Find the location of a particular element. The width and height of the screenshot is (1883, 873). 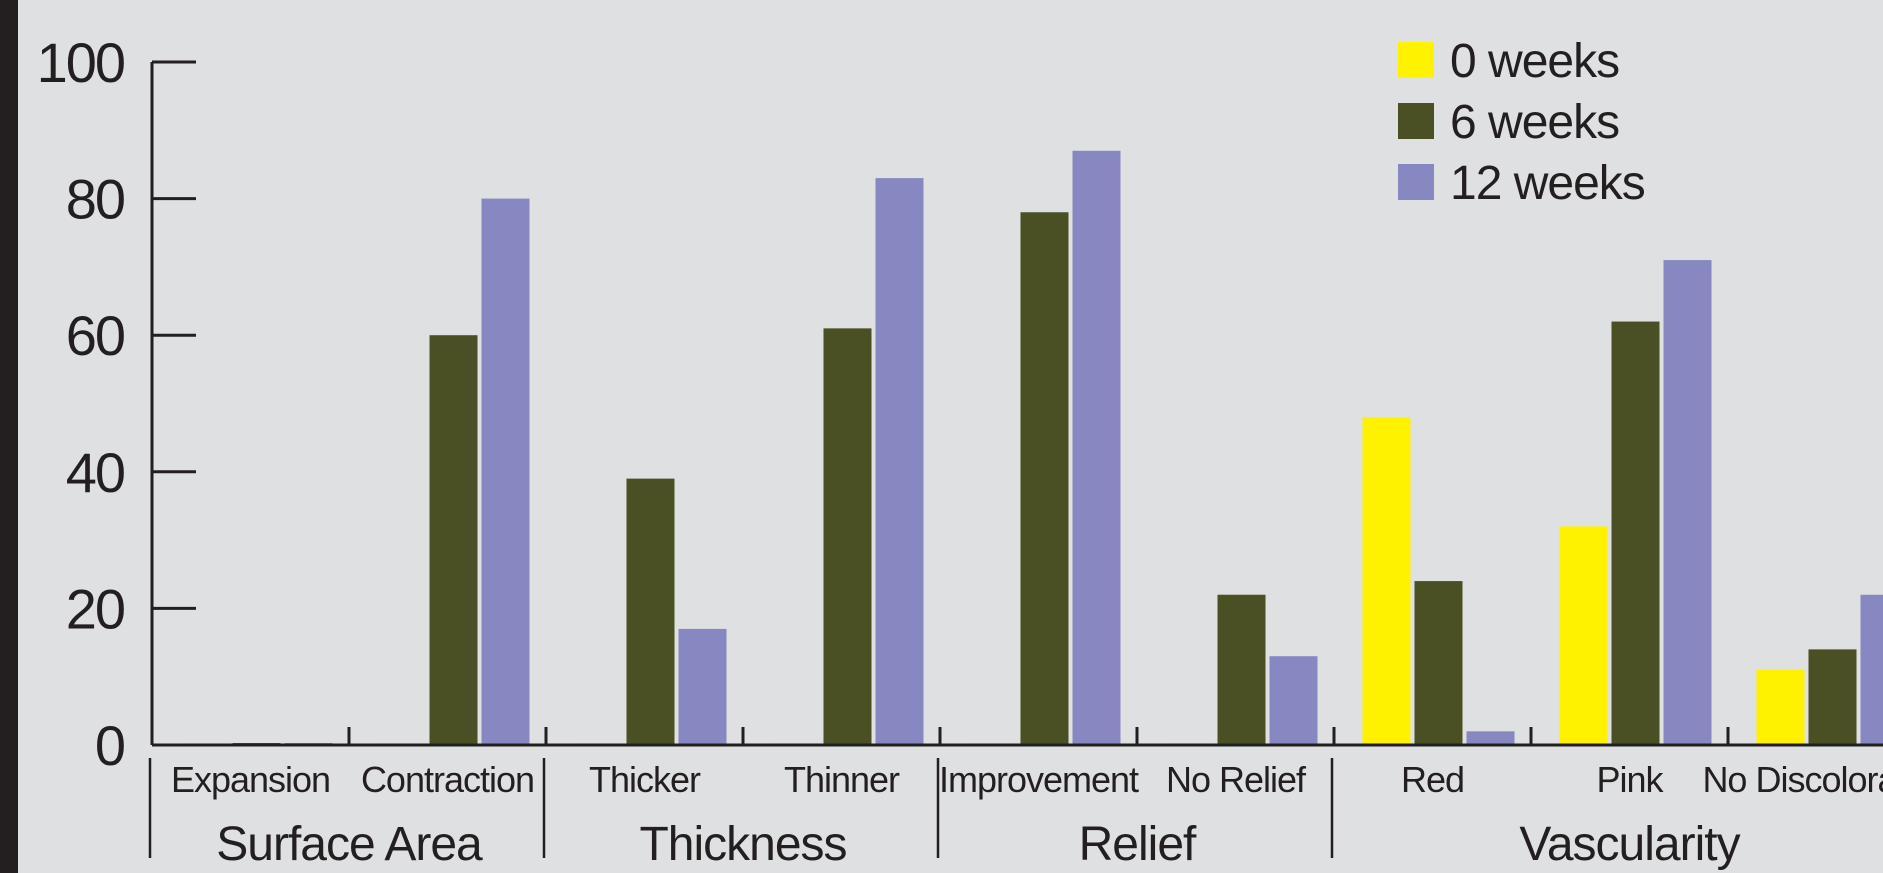

x-tick-label: Expansion is located at coordinates (250, 779).